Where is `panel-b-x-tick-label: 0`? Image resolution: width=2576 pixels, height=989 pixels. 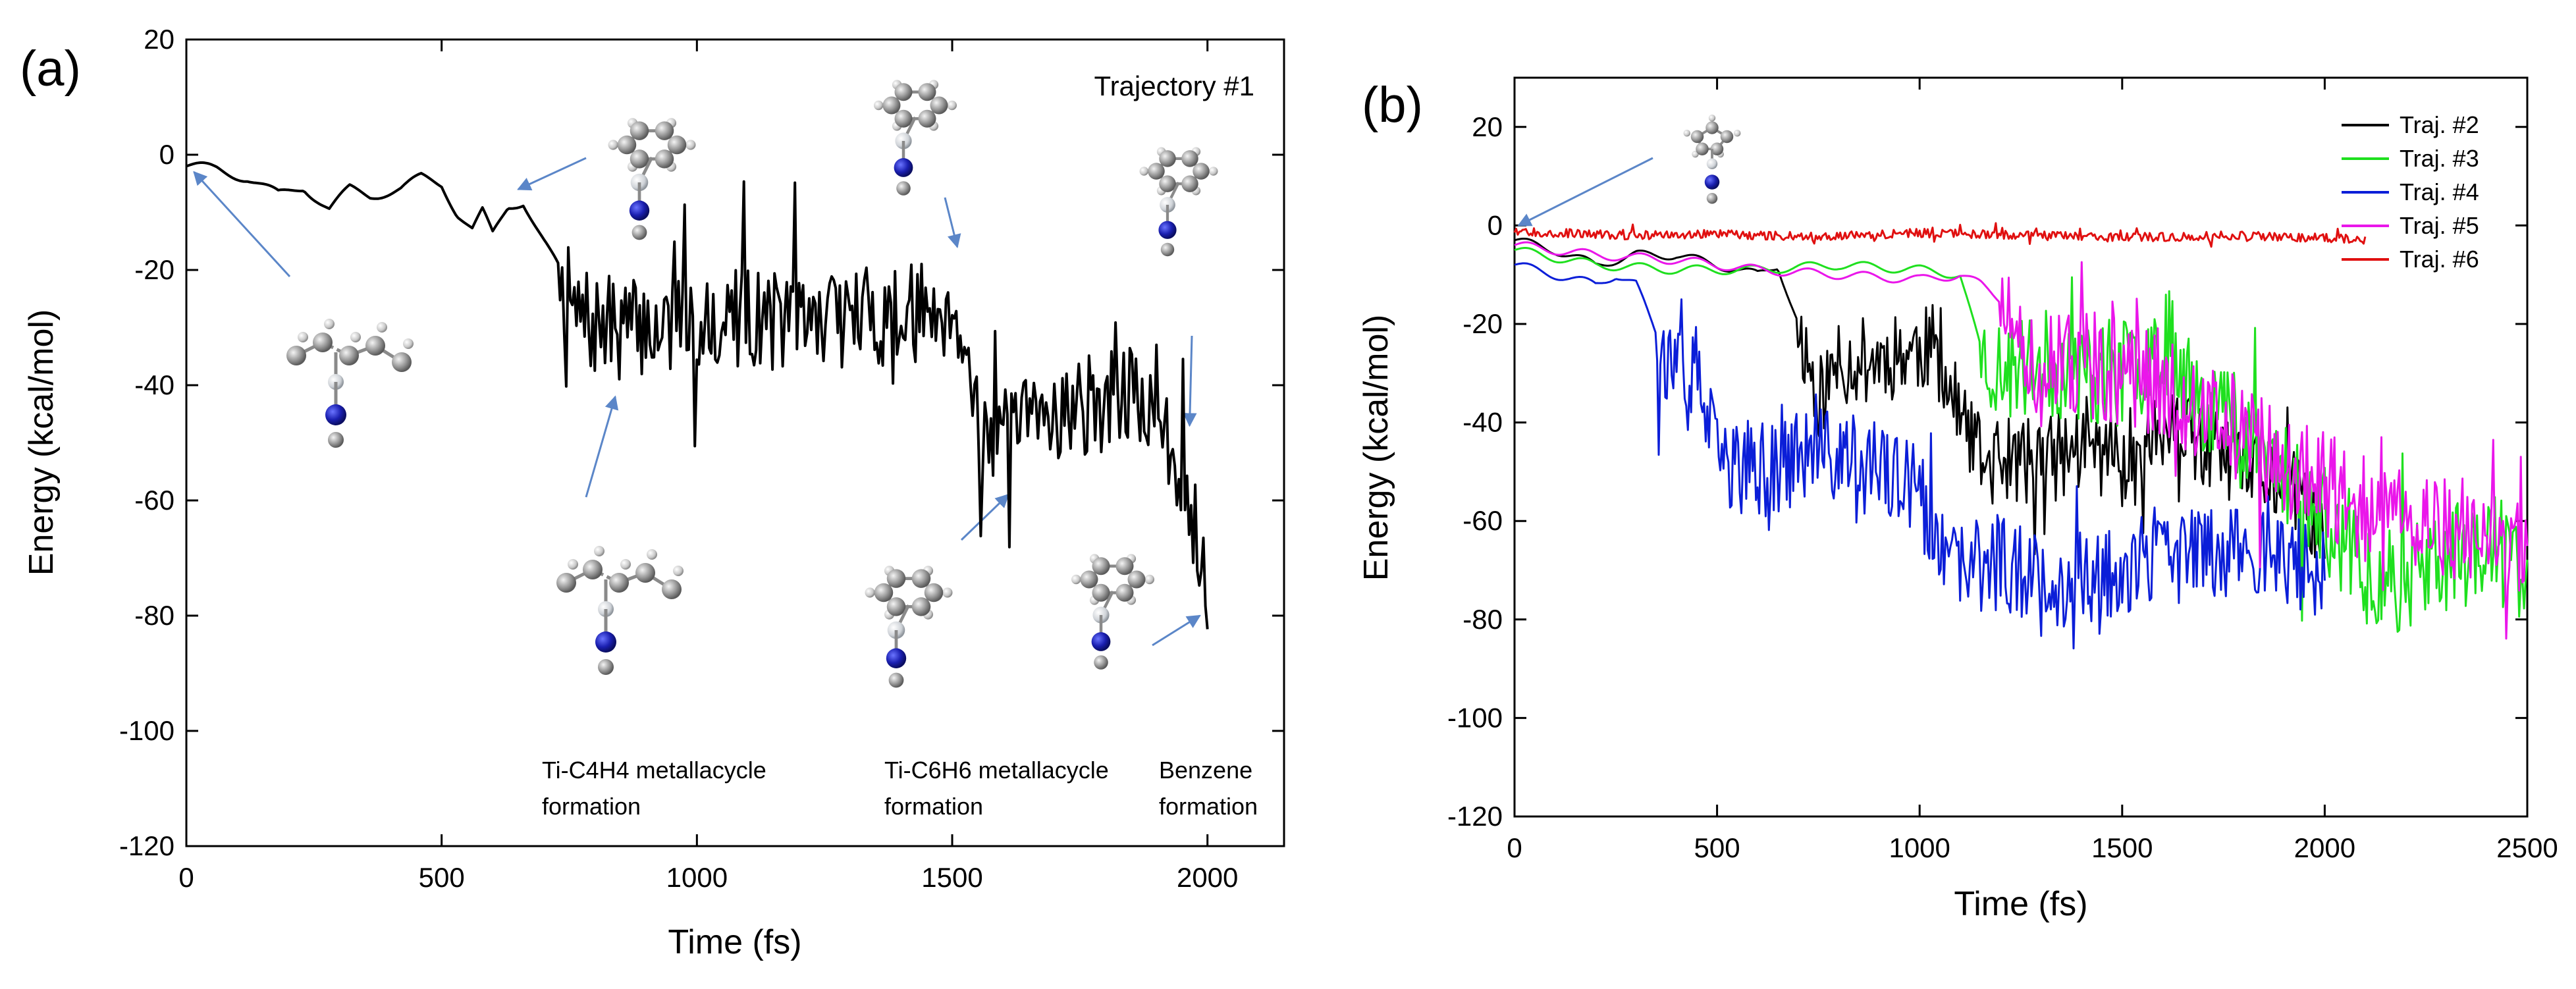 panel-b-x-tick-label: 0 is located at coordinates (1514, 847).